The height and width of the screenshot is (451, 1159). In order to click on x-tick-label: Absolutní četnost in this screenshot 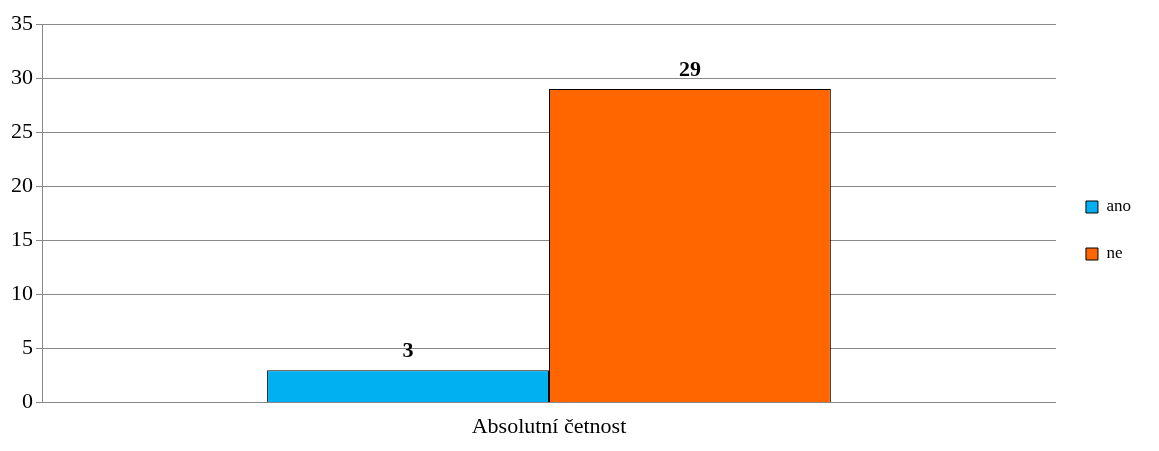, I will do `click(549, 425)`.